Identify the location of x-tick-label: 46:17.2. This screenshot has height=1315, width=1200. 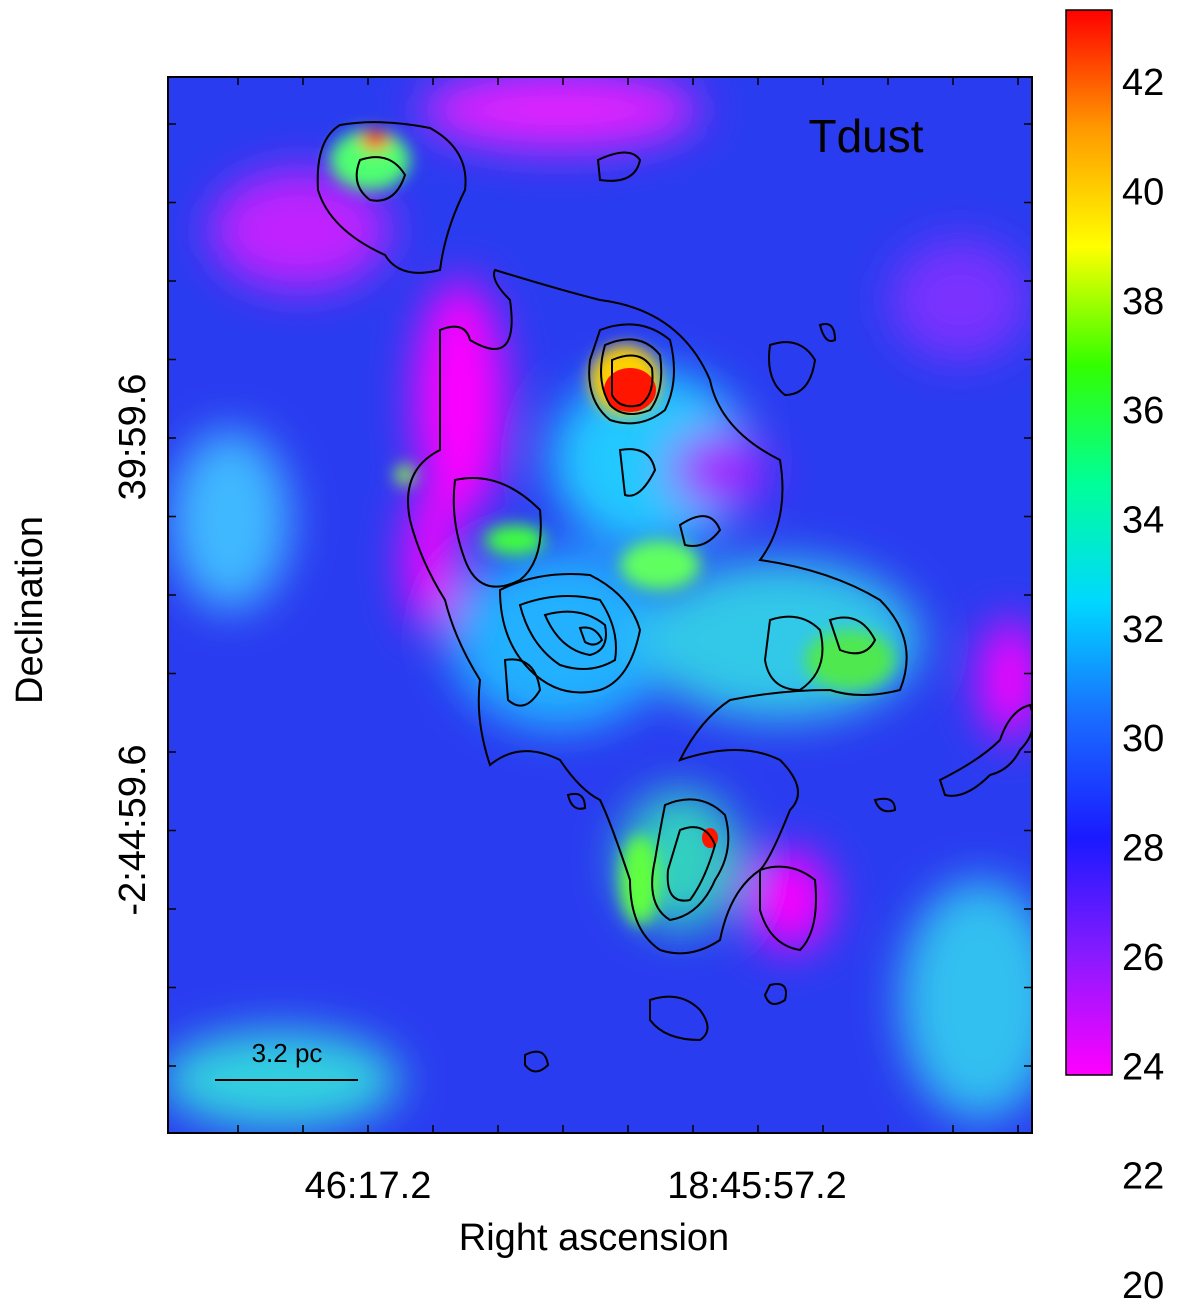
(368, 1186).